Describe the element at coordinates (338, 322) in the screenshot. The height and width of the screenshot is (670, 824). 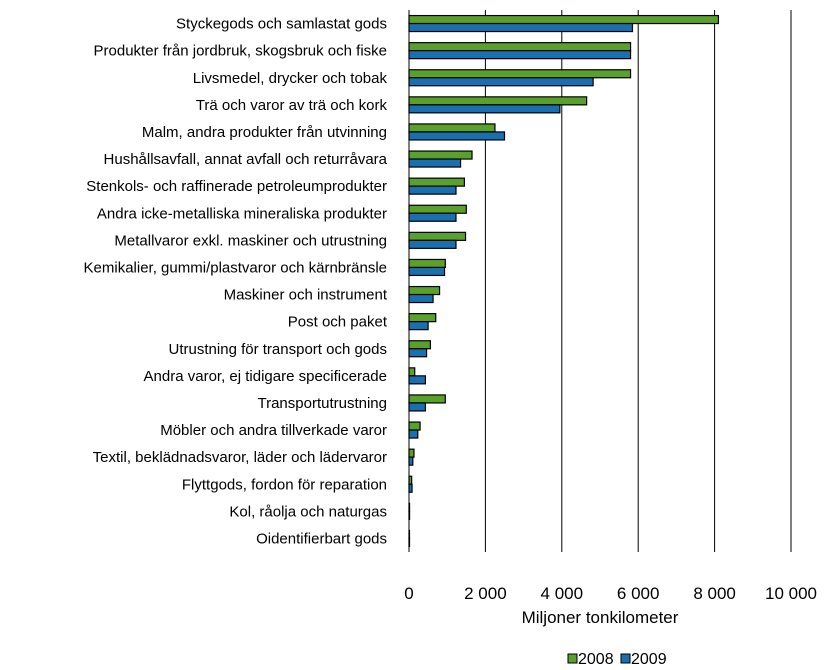
I see `category-label: Post och paket` at that location.